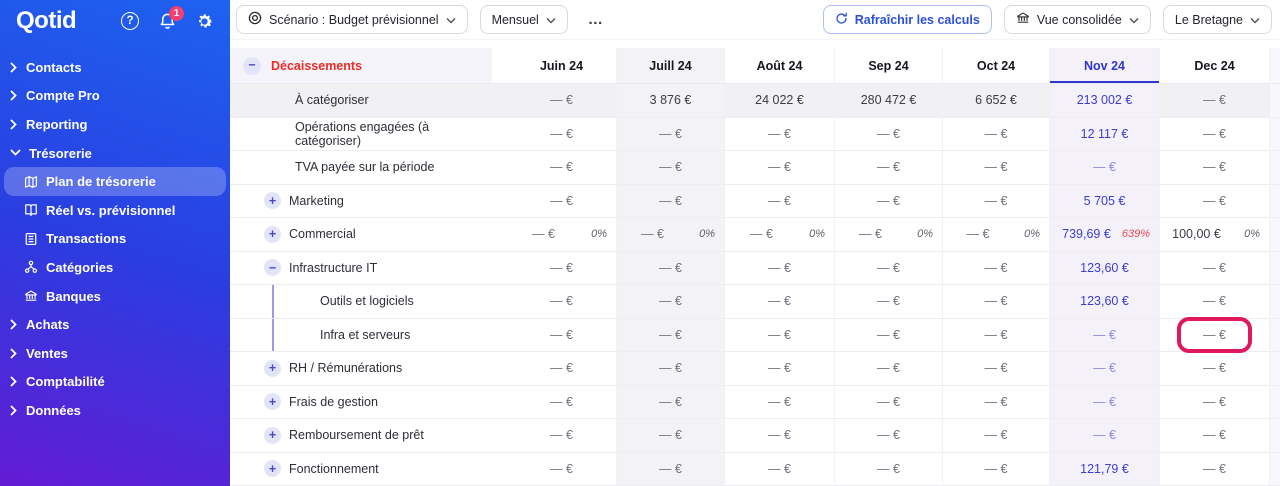 The image size is (1280, 486). What do you see at coordinates (115, 124) in the screenshot?
I see `sidebar-item-reporting: Reporting` at bounding box center [115, 124].